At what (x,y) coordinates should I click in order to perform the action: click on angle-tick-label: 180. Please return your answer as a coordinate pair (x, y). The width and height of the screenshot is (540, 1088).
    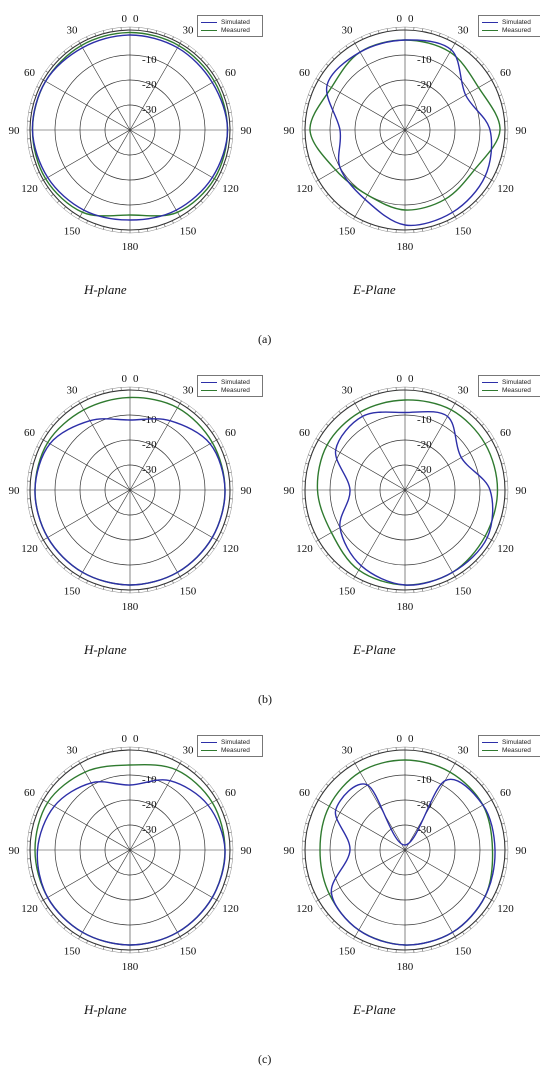
    Looking at the image, I should click on (405, 247).